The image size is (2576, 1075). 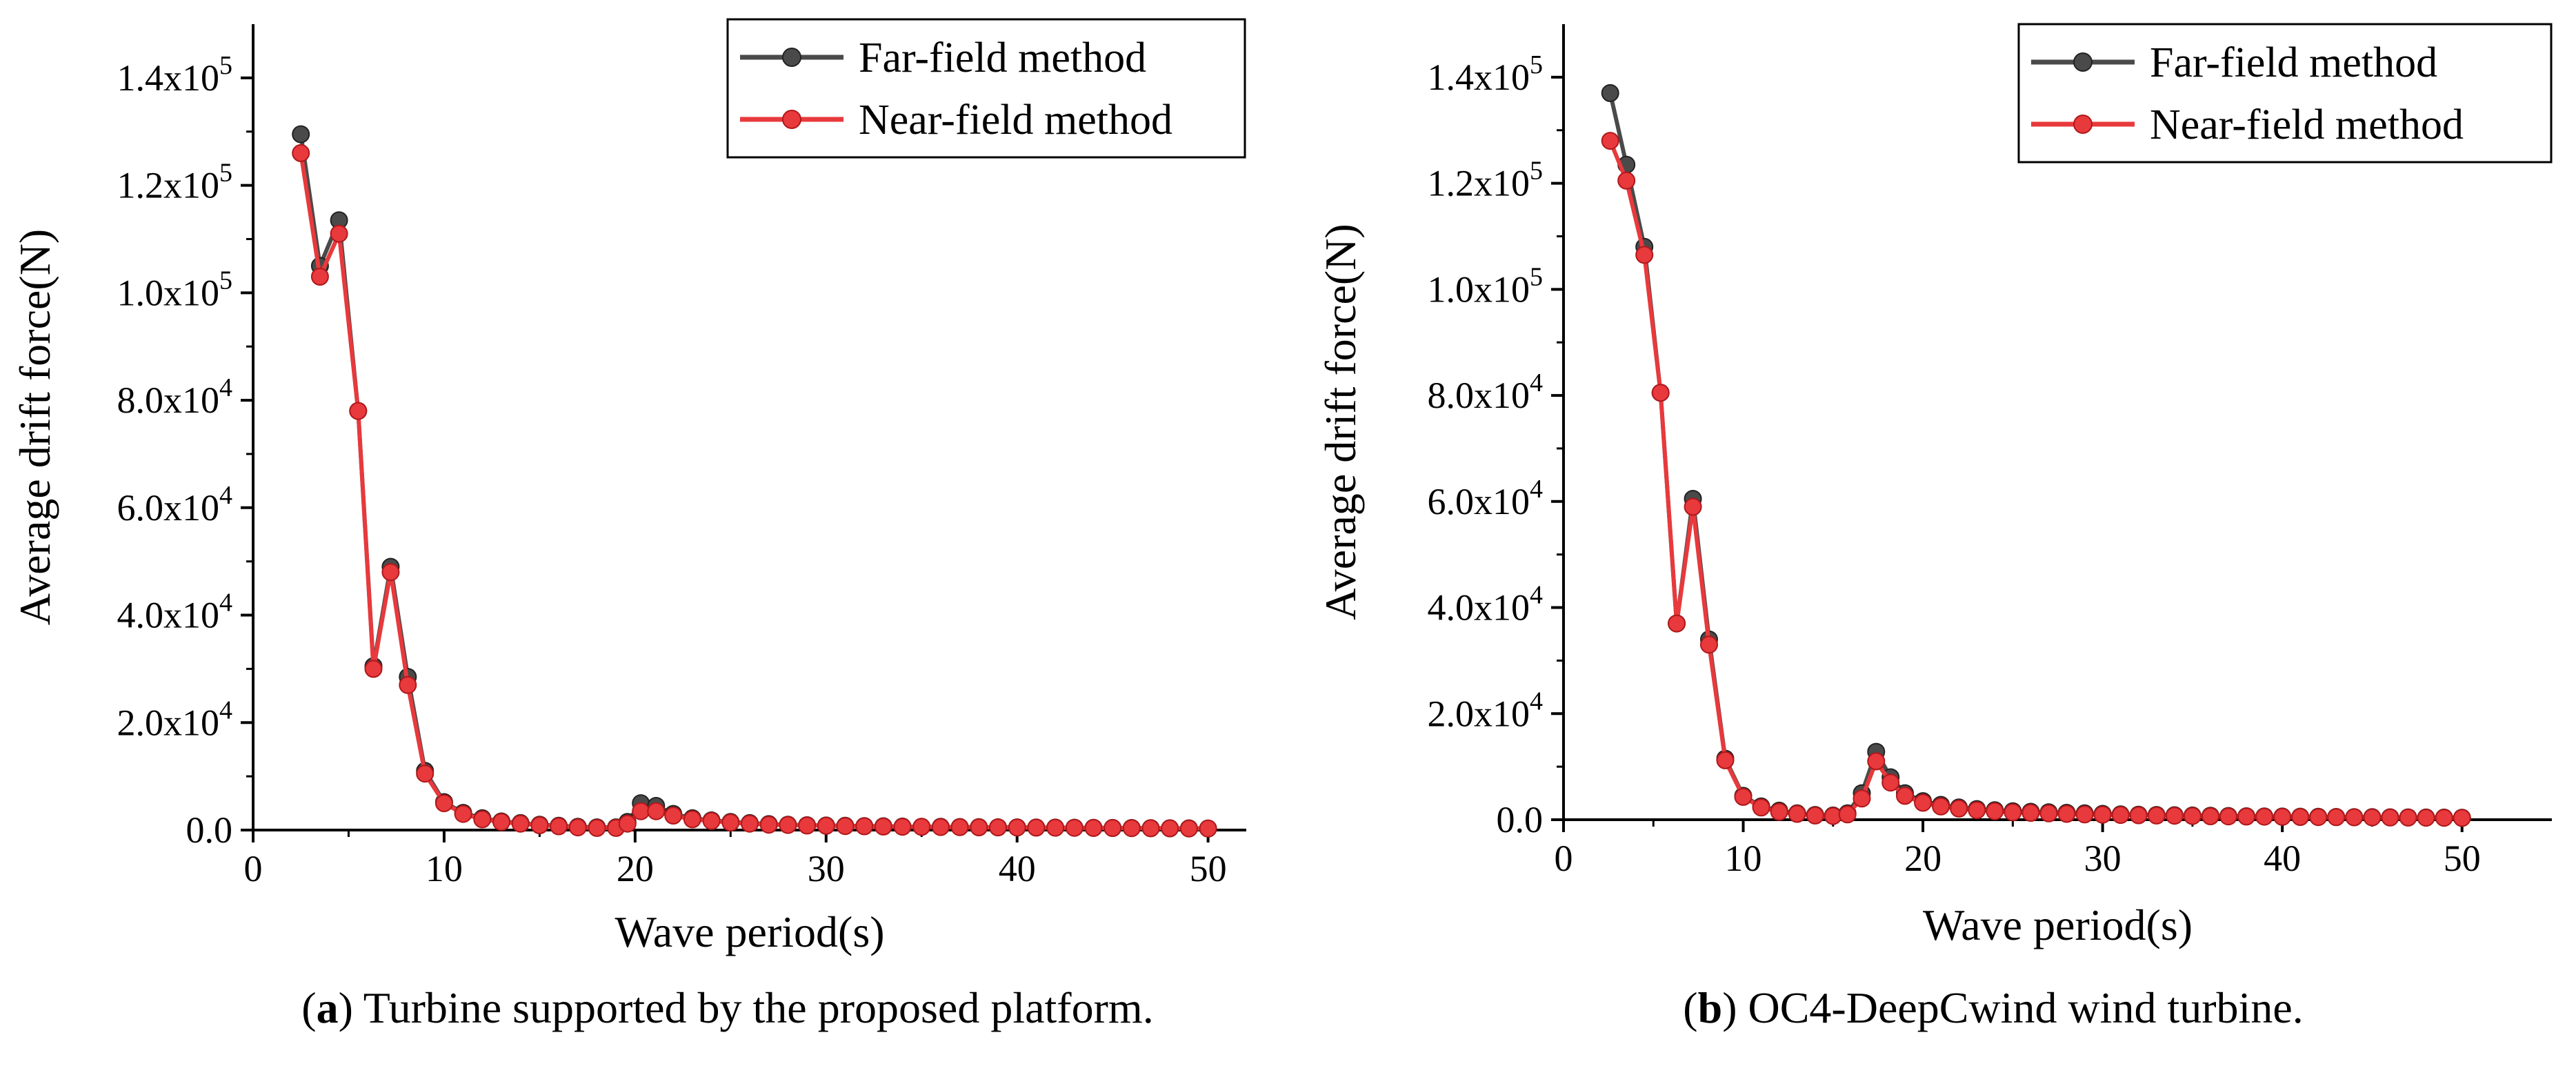 What do you see at coordinates (1479, 713) in the screenshot?
I see `y-tick-mantissa: 2.0x10` at bounding box center [1479, 713].